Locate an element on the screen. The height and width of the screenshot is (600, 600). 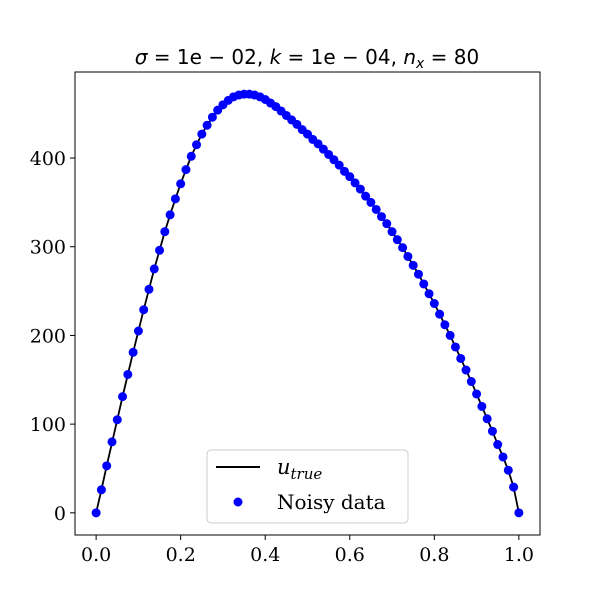
x-tick-label: 0.6 is located at coordinates (350, 555).